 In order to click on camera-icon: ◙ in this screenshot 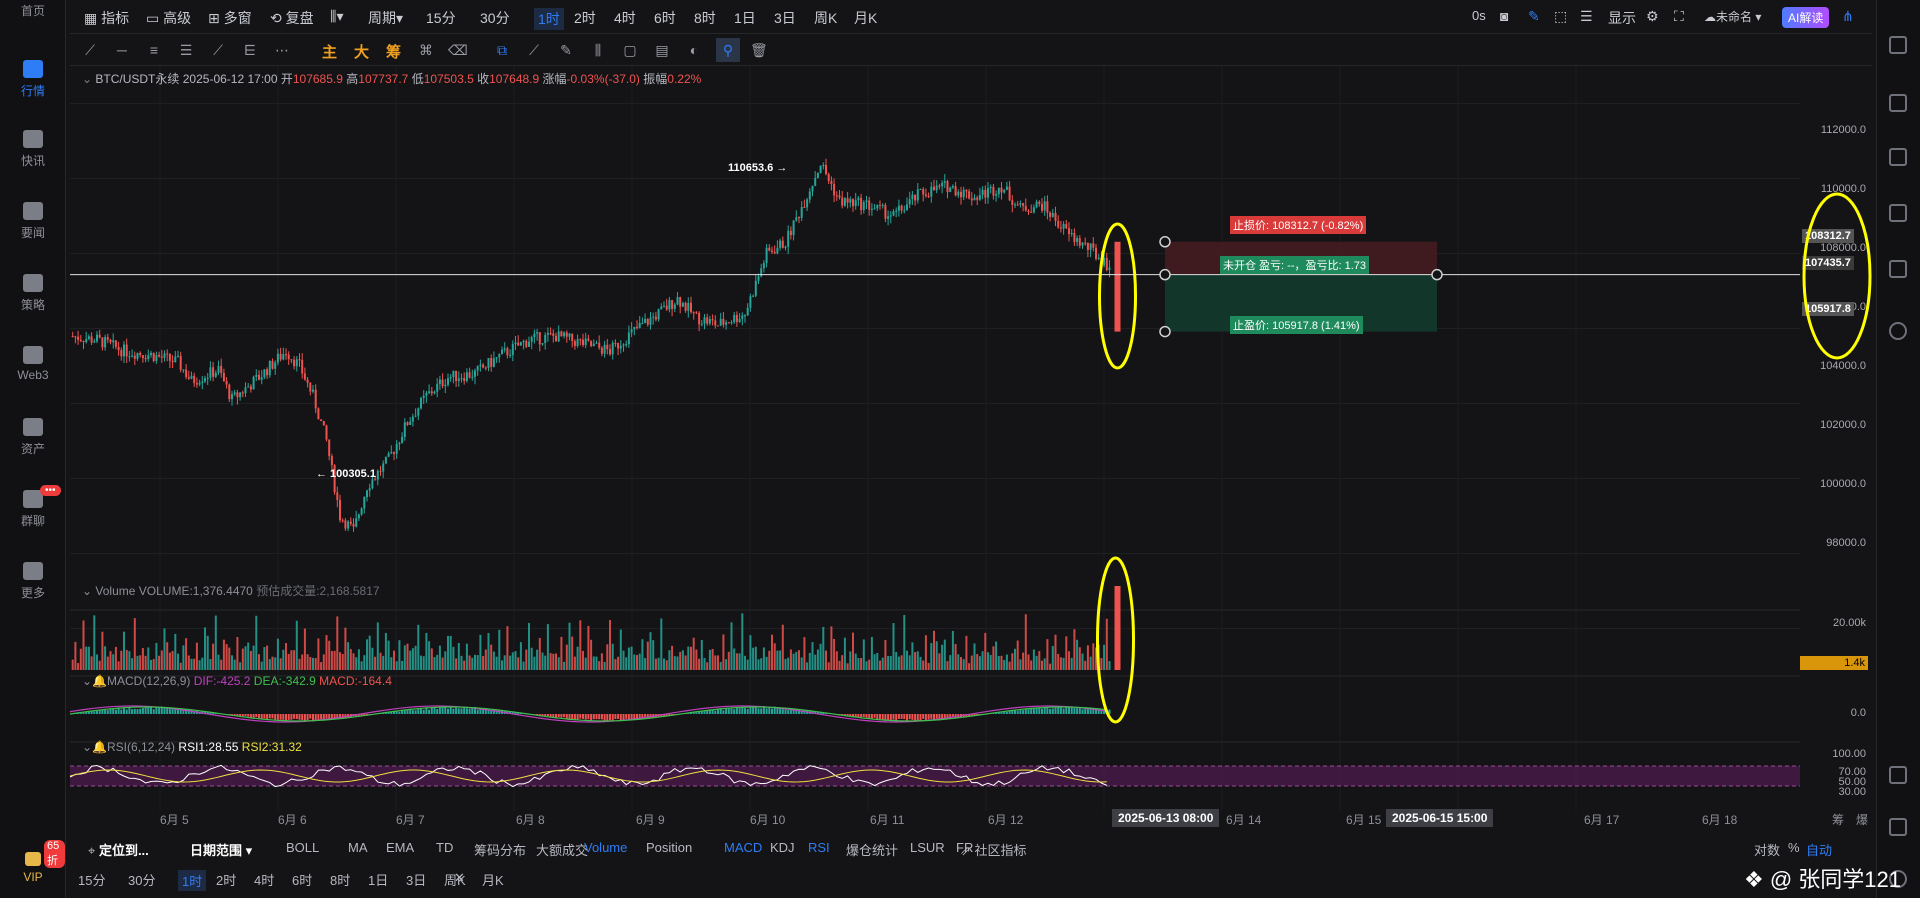, I will do `click(1504, 16)`.